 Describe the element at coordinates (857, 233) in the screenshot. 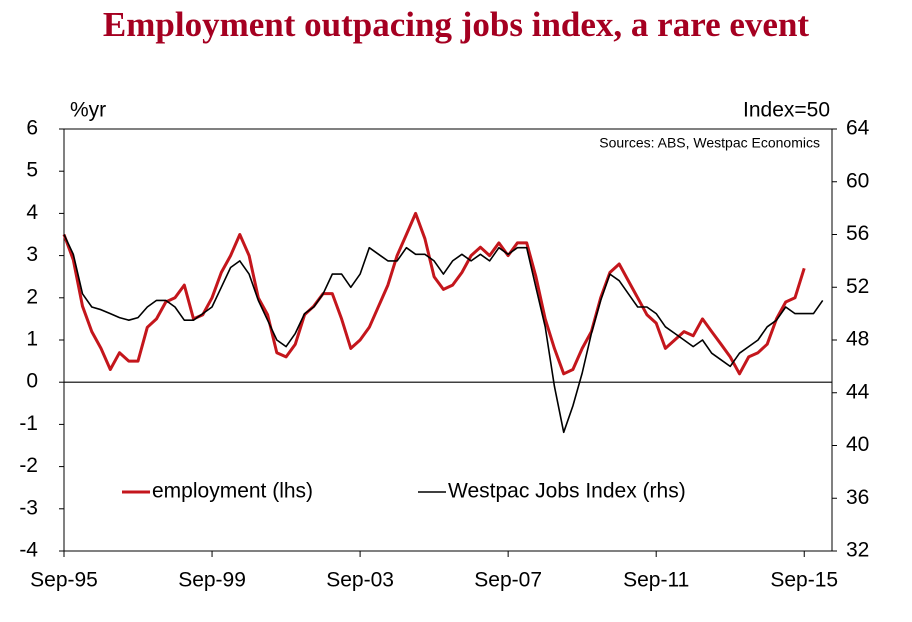

I see `y2-tick-label: 56` at that location.